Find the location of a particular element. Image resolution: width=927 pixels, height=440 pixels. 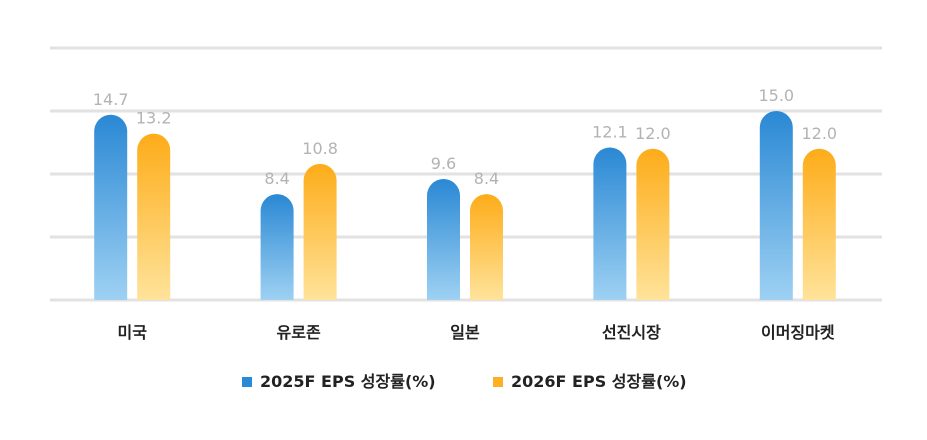

value-label-1-2: 8.4 is located at coordinates (276, 178).